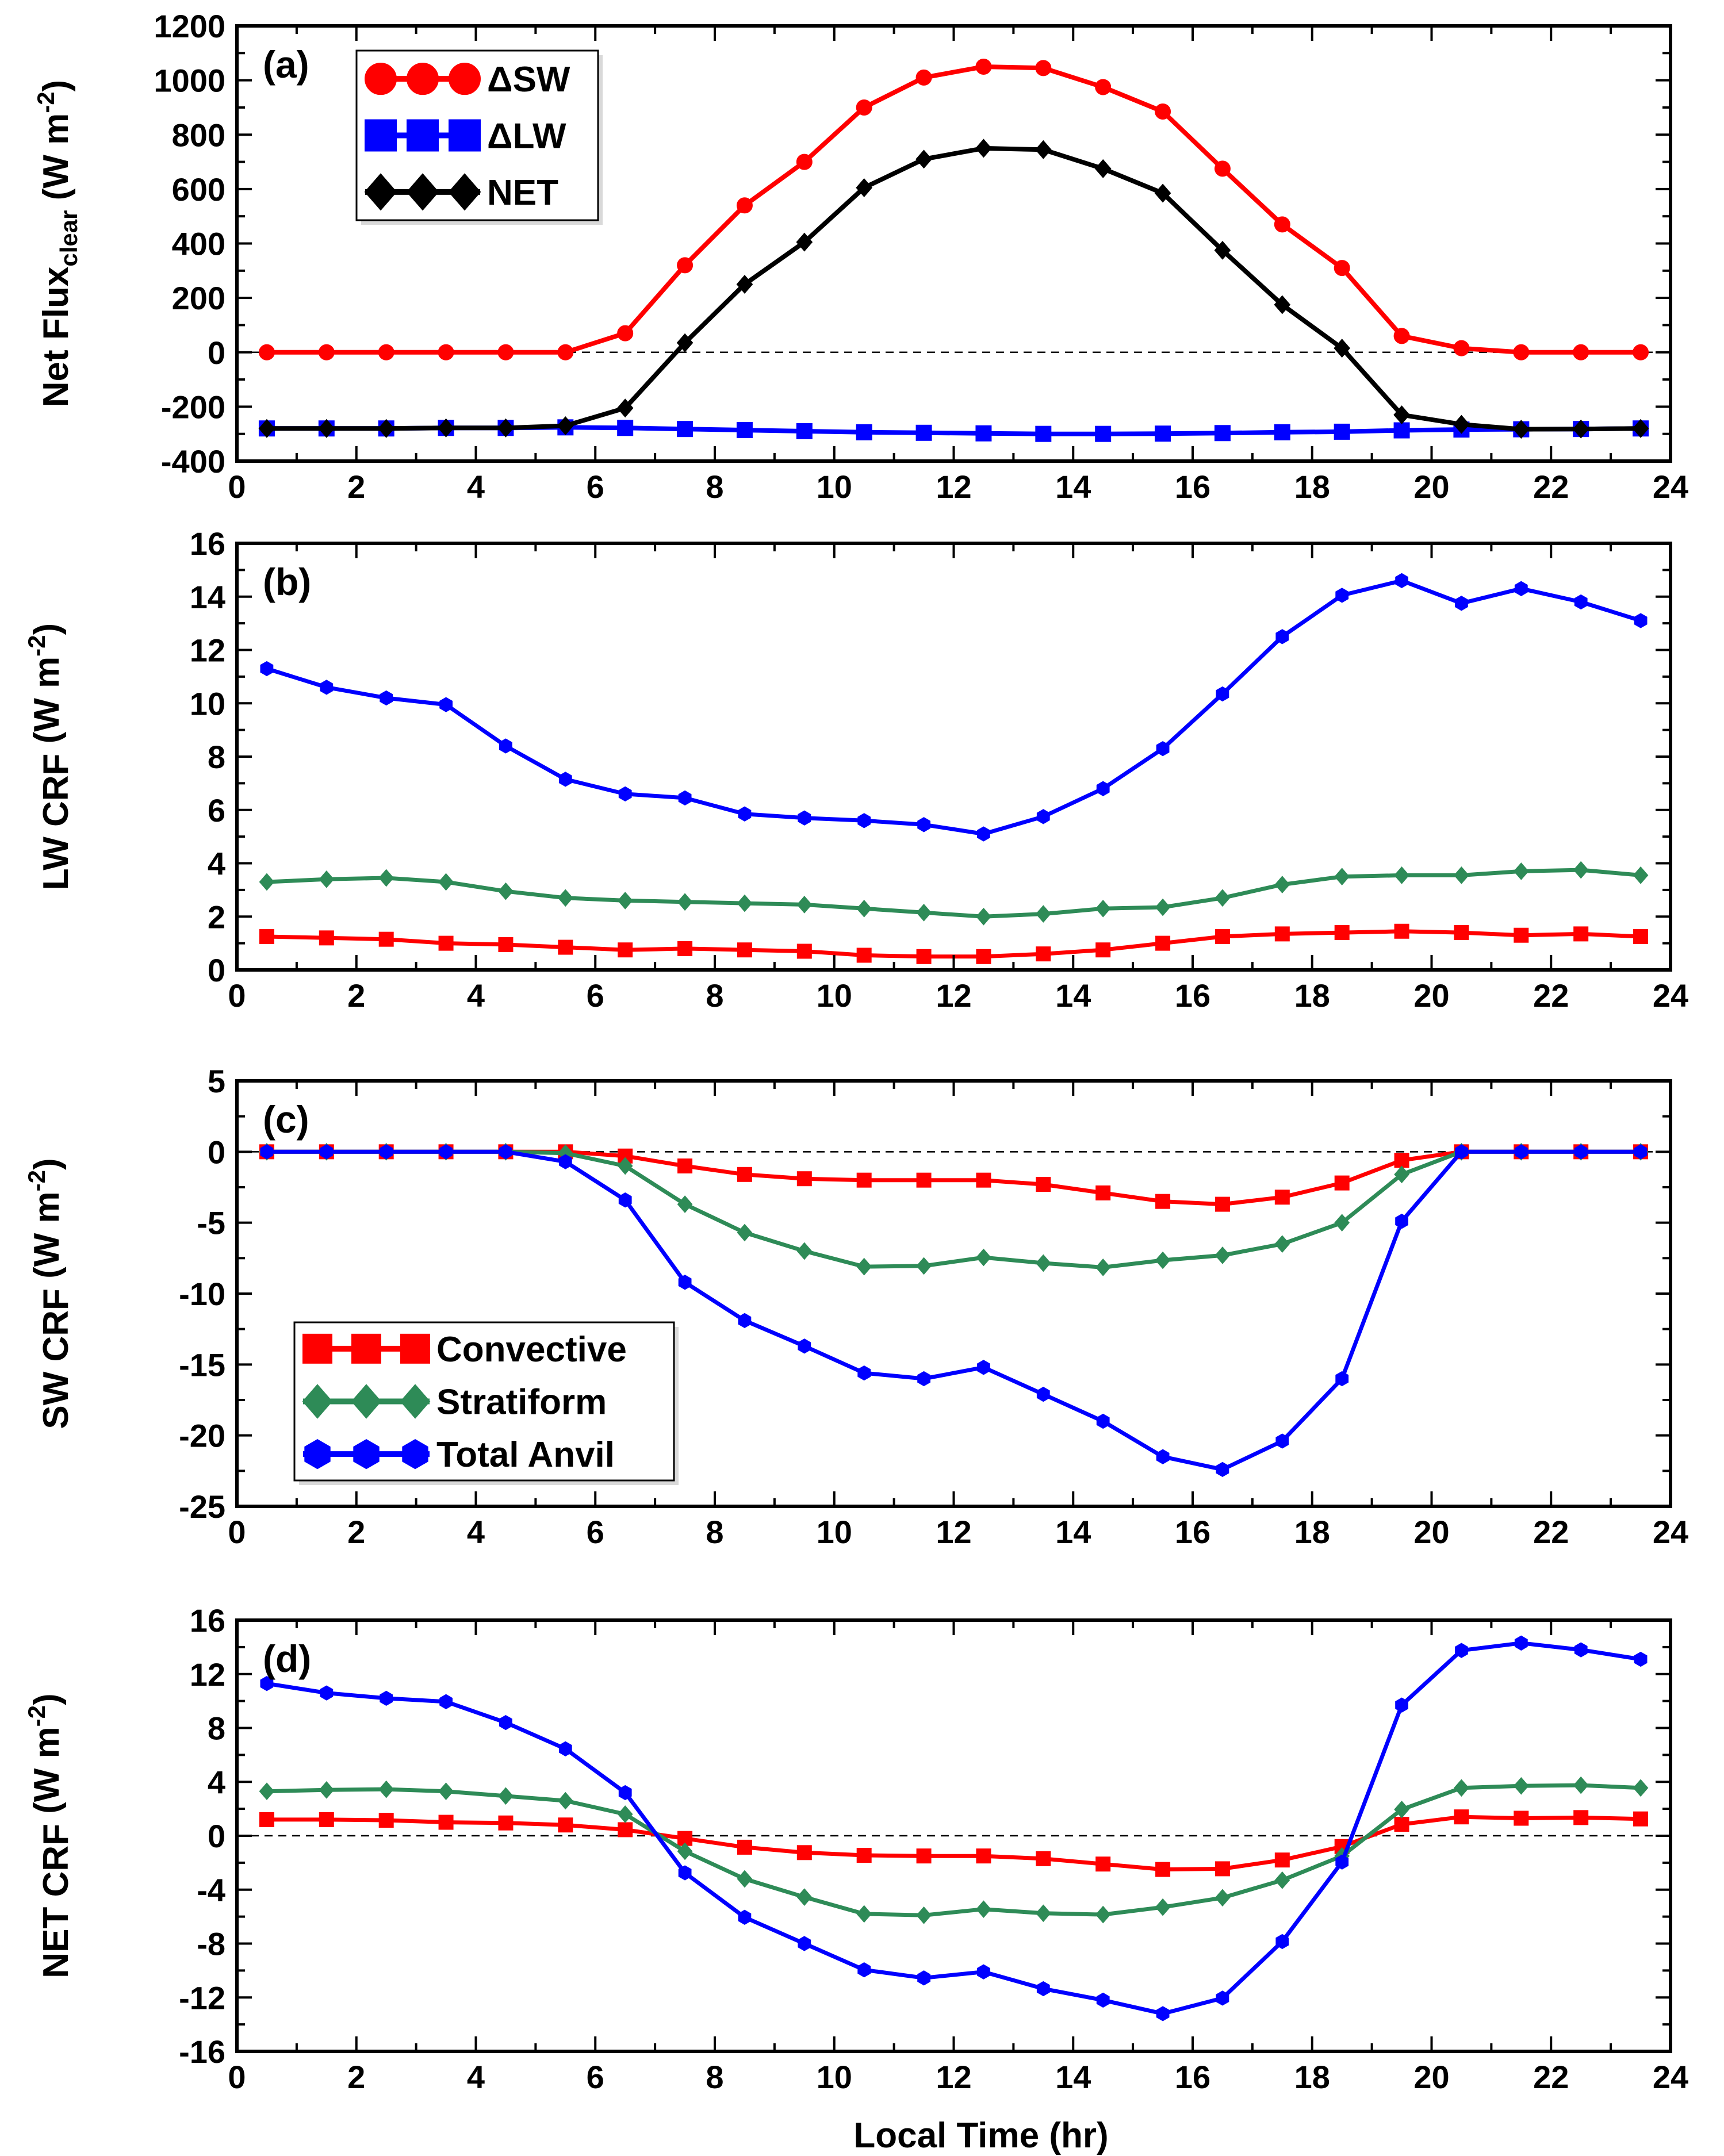  Describe the element at coordinates (1431, 995) in the screenshot. I see `x-tick-label: 20` at that location.